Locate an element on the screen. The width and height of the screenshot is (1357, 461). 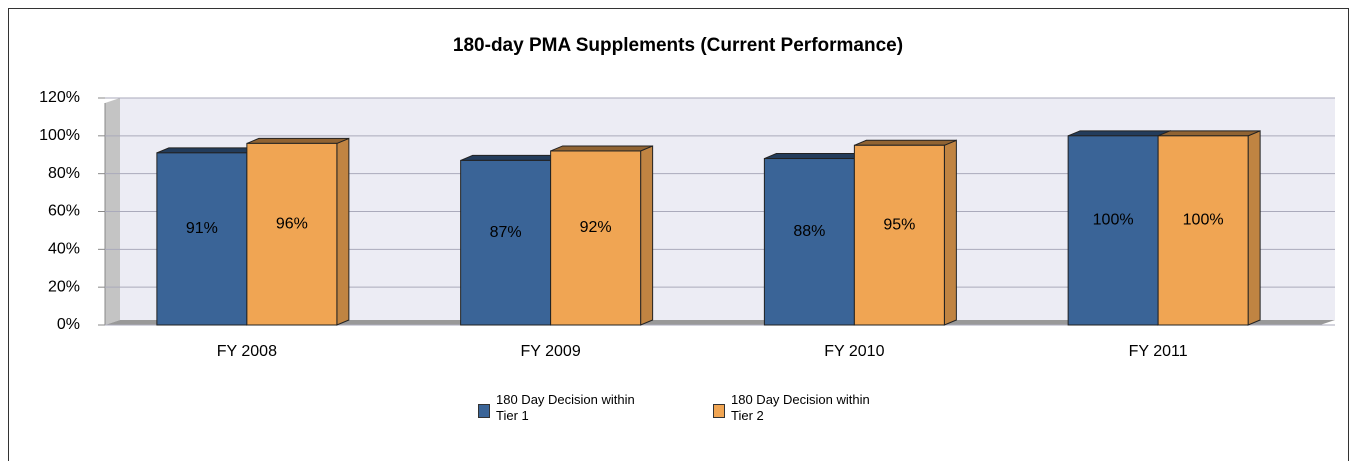
value-label: 88% is located at coordinates (809, 231).